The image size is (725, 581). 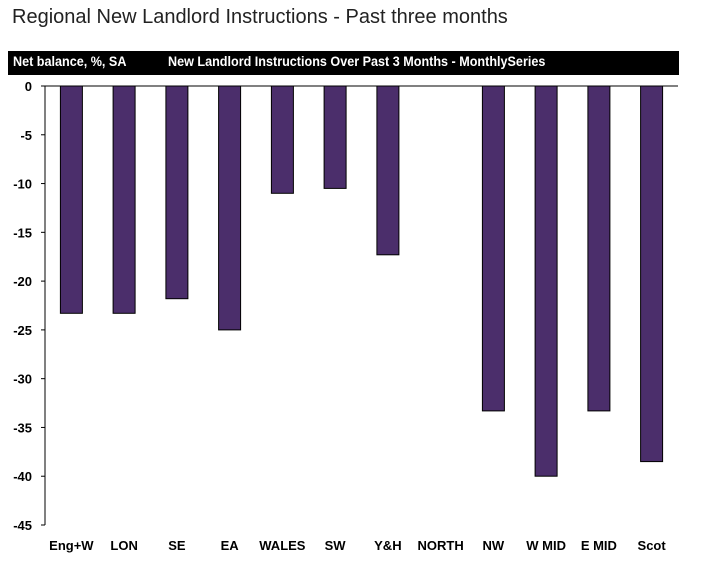 What do you see at coordinates (599, 545) in the screenshot?
I see `x-tick-label: E MID` at bounding box center [599, 545].